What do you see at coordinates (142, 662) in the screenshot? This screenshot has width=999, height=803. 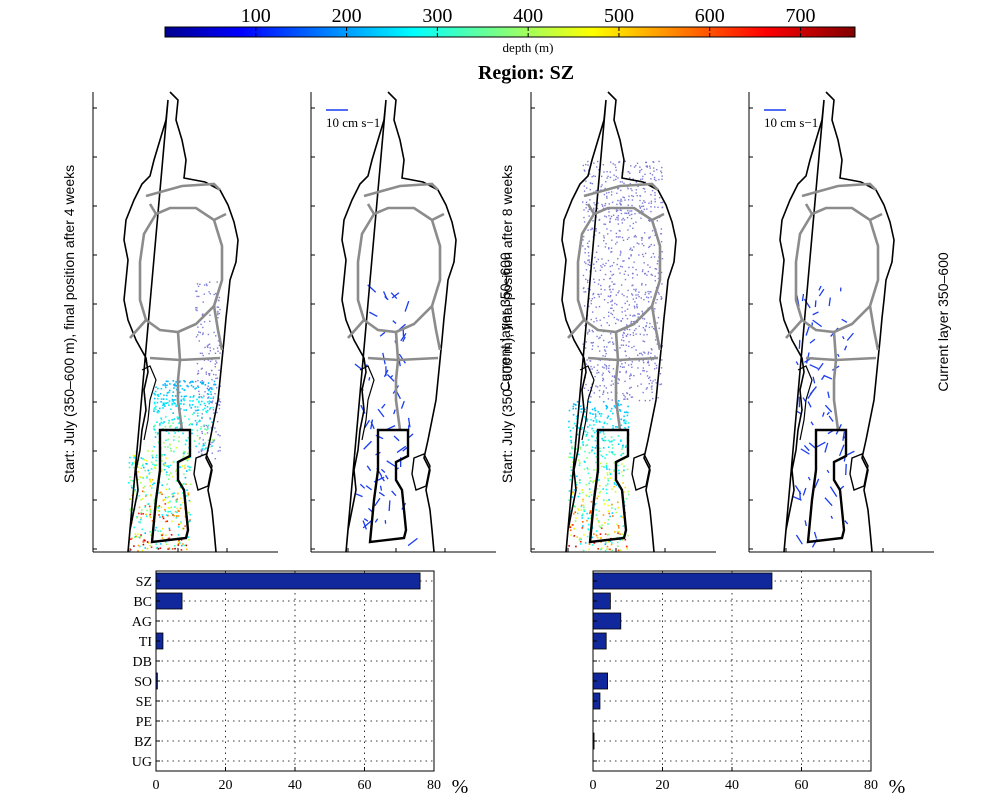 I see `category-label: DB` at bounding box center [142, 662].